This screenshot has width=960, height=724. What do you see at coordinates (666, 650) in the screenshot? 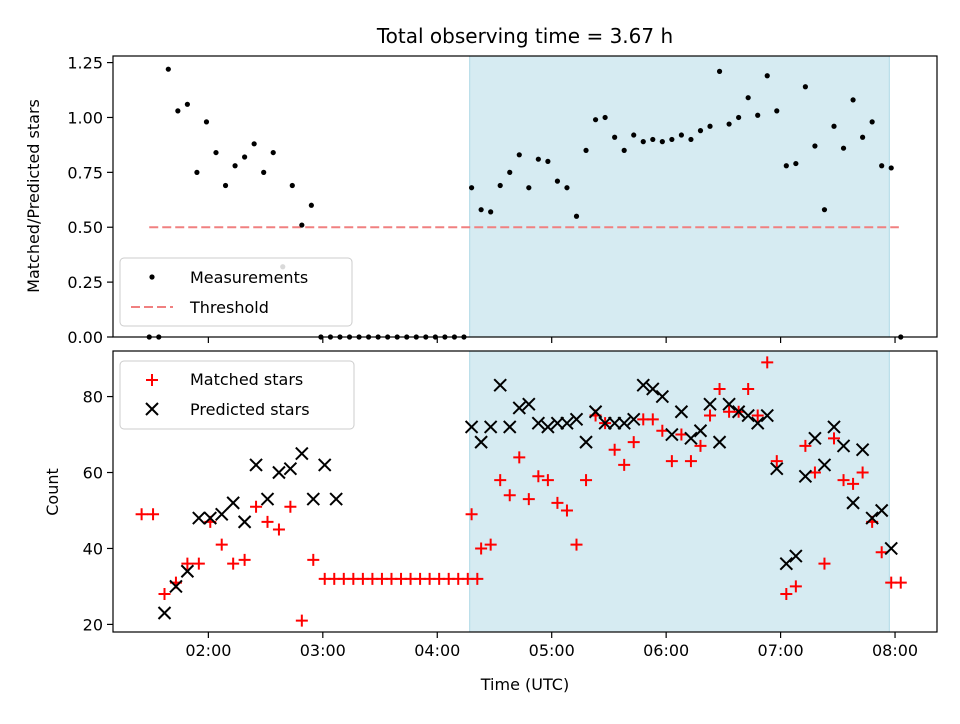
I see `x-tick-label: 06:00` at bounding box center [666, 650].